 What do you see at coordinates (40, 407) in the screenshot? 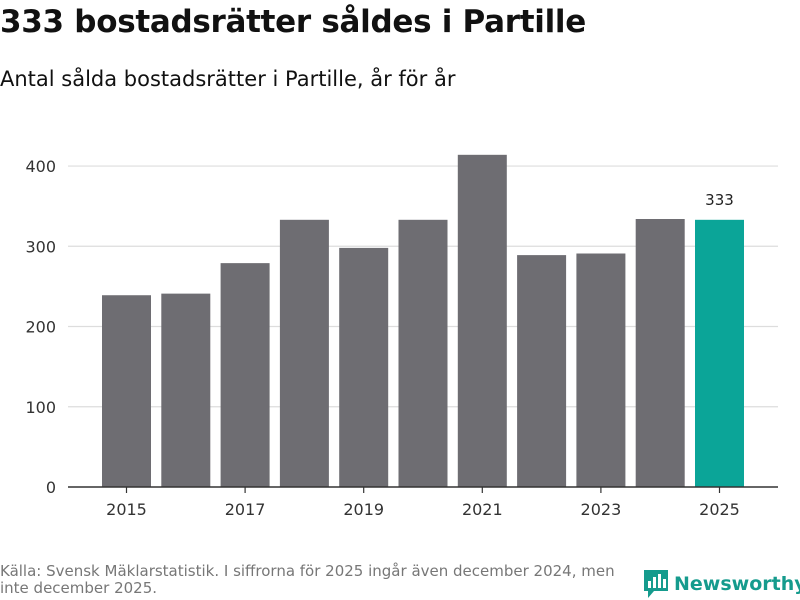
I see `y-tick-label: 100` at bounding box center [40, 407].